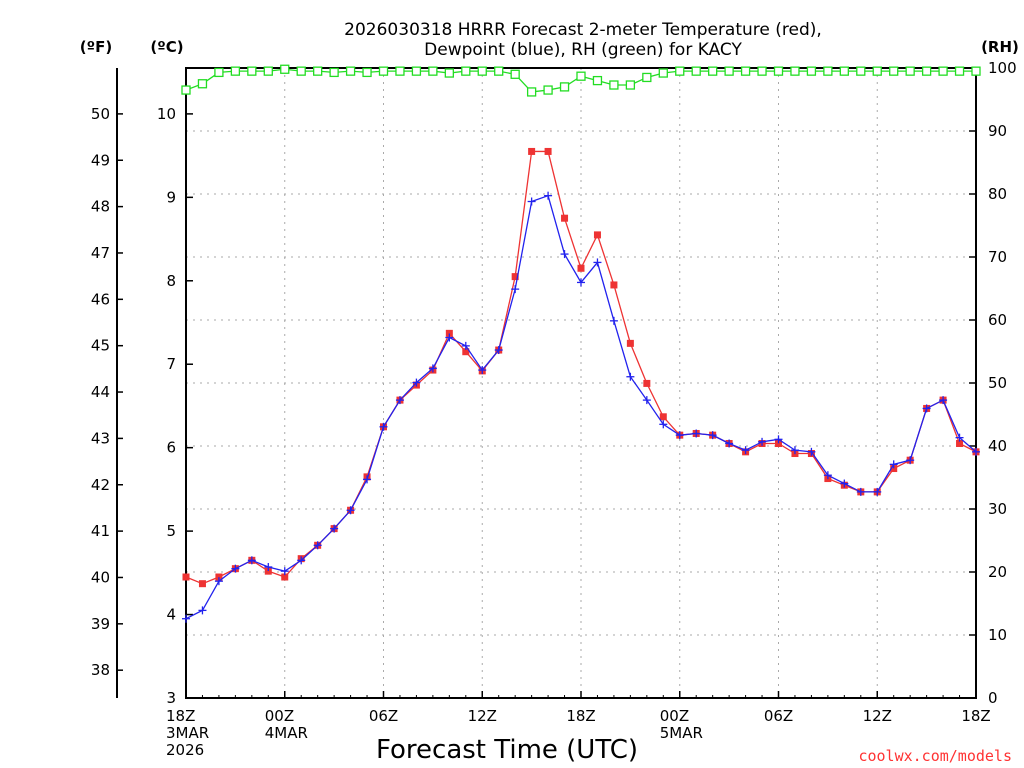  What do you see at coordinates (187, 733) in the screenshot?
I see `x-tick-label: 3MAR` at bounding box center [187, 733].